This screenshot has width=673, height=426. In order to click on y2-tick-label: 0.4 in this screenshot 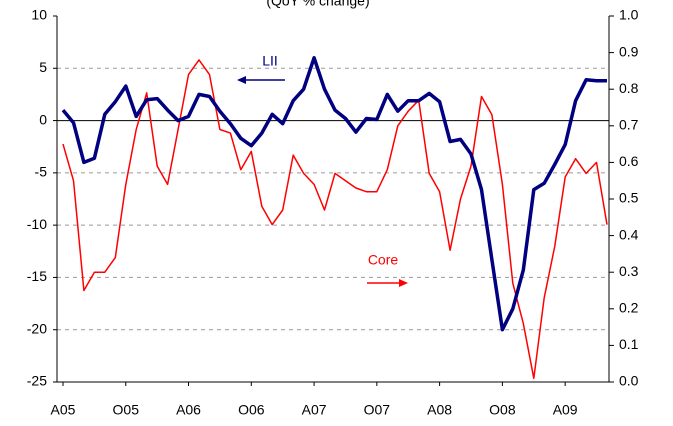, I will do `click(629, 234)`.